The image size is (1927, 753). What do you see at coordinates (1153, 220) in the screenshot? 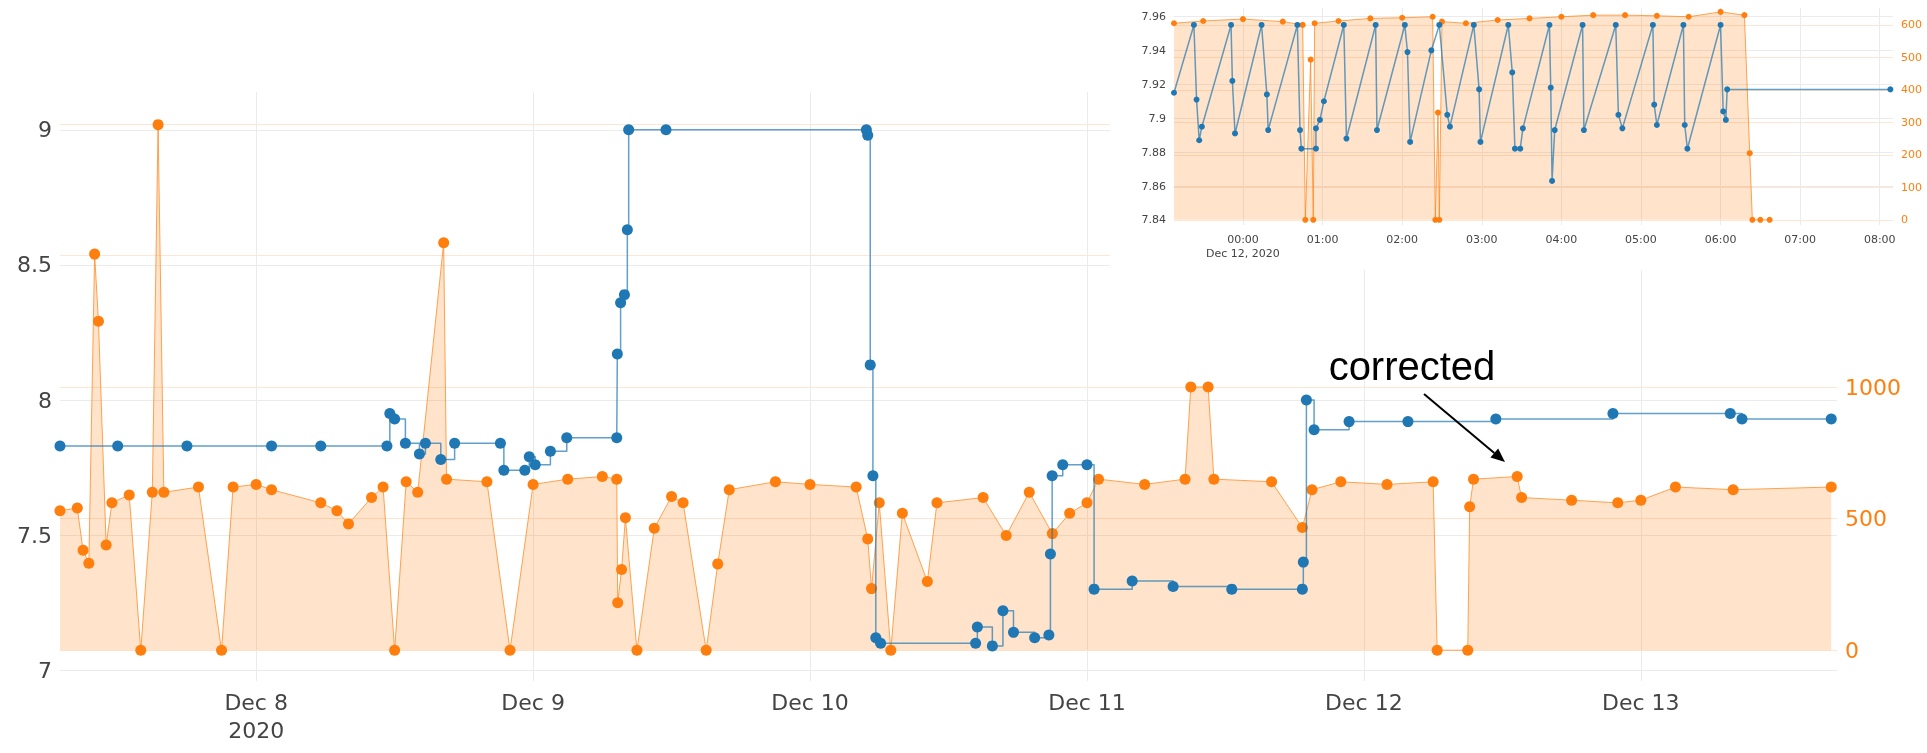
I see `y-tick-label: 7.84` at bounding box center [1153, 220].